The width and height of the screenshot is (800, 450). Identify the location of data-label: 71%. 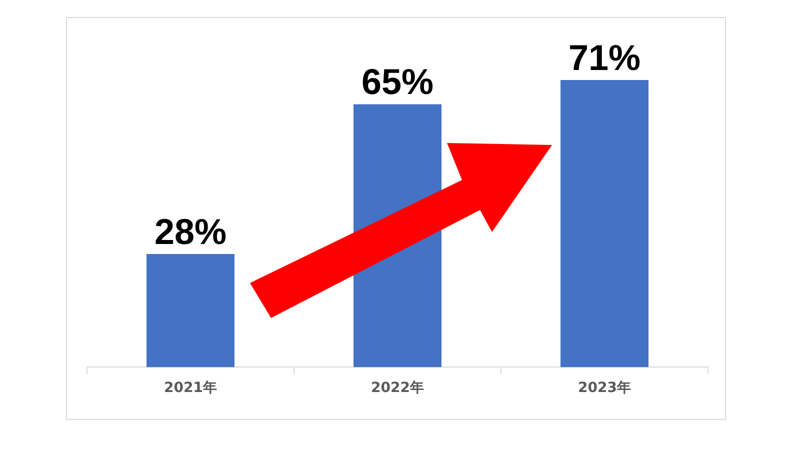
(604, 57).